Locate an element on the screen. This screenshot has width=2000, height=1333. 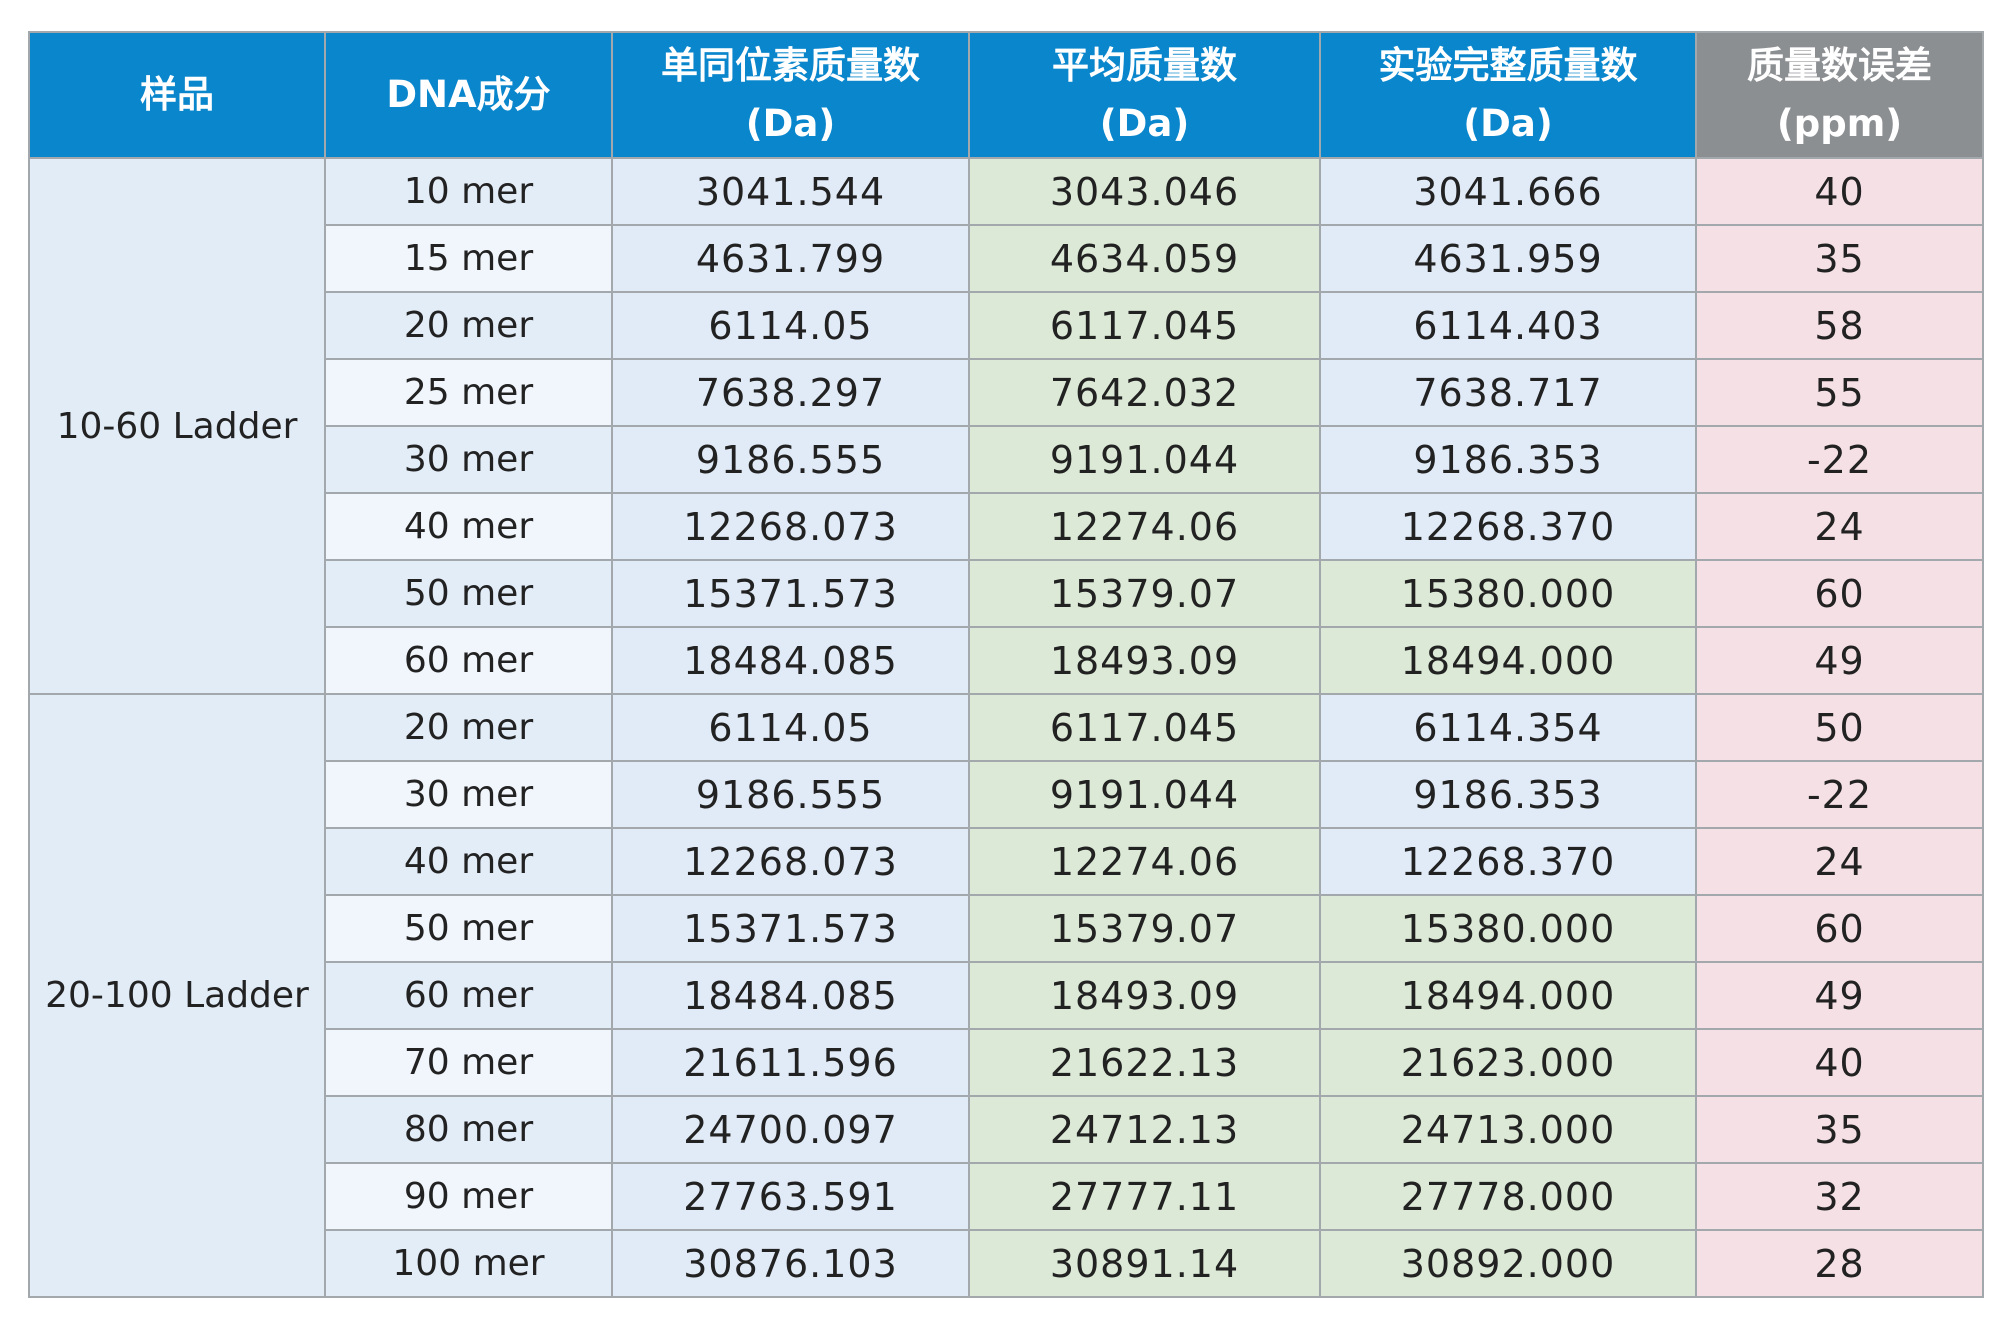
average-mass-cell: 7642.032 is located at coordinates (1144, 392).